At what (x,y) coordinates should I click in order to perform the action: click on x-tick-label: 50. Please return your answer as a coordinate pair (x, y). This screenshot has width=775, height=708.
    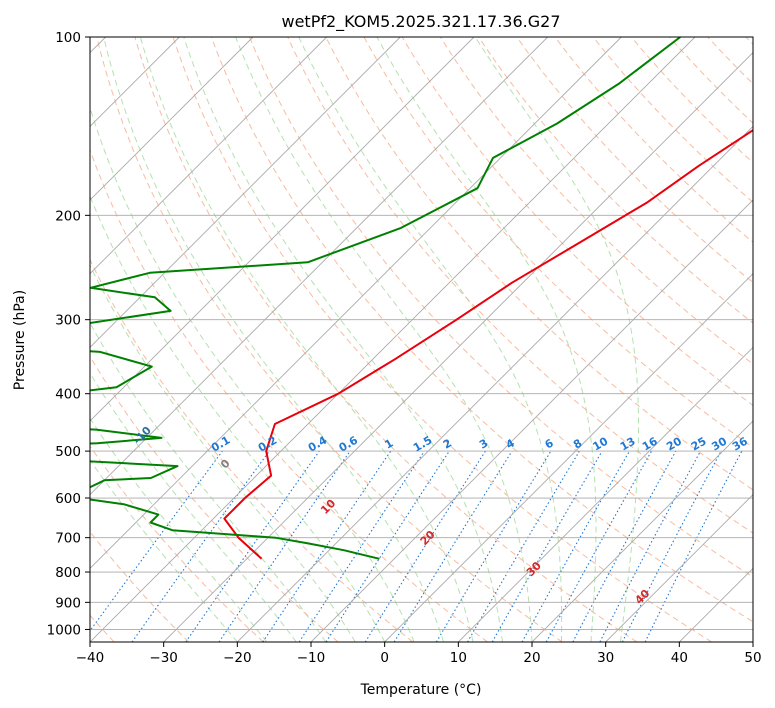
    Looking at the image, I should click on (752, 658).